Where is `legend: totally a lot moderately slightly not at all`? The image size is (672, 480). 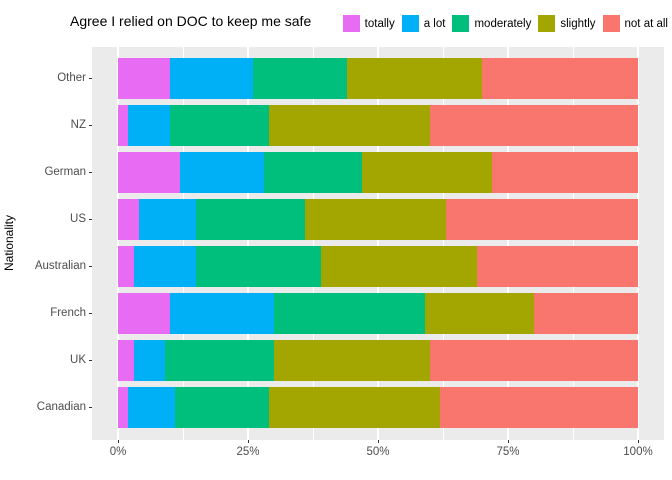
legend: totally a lot moderately slightly not at all is located at coordinates (505, 23).